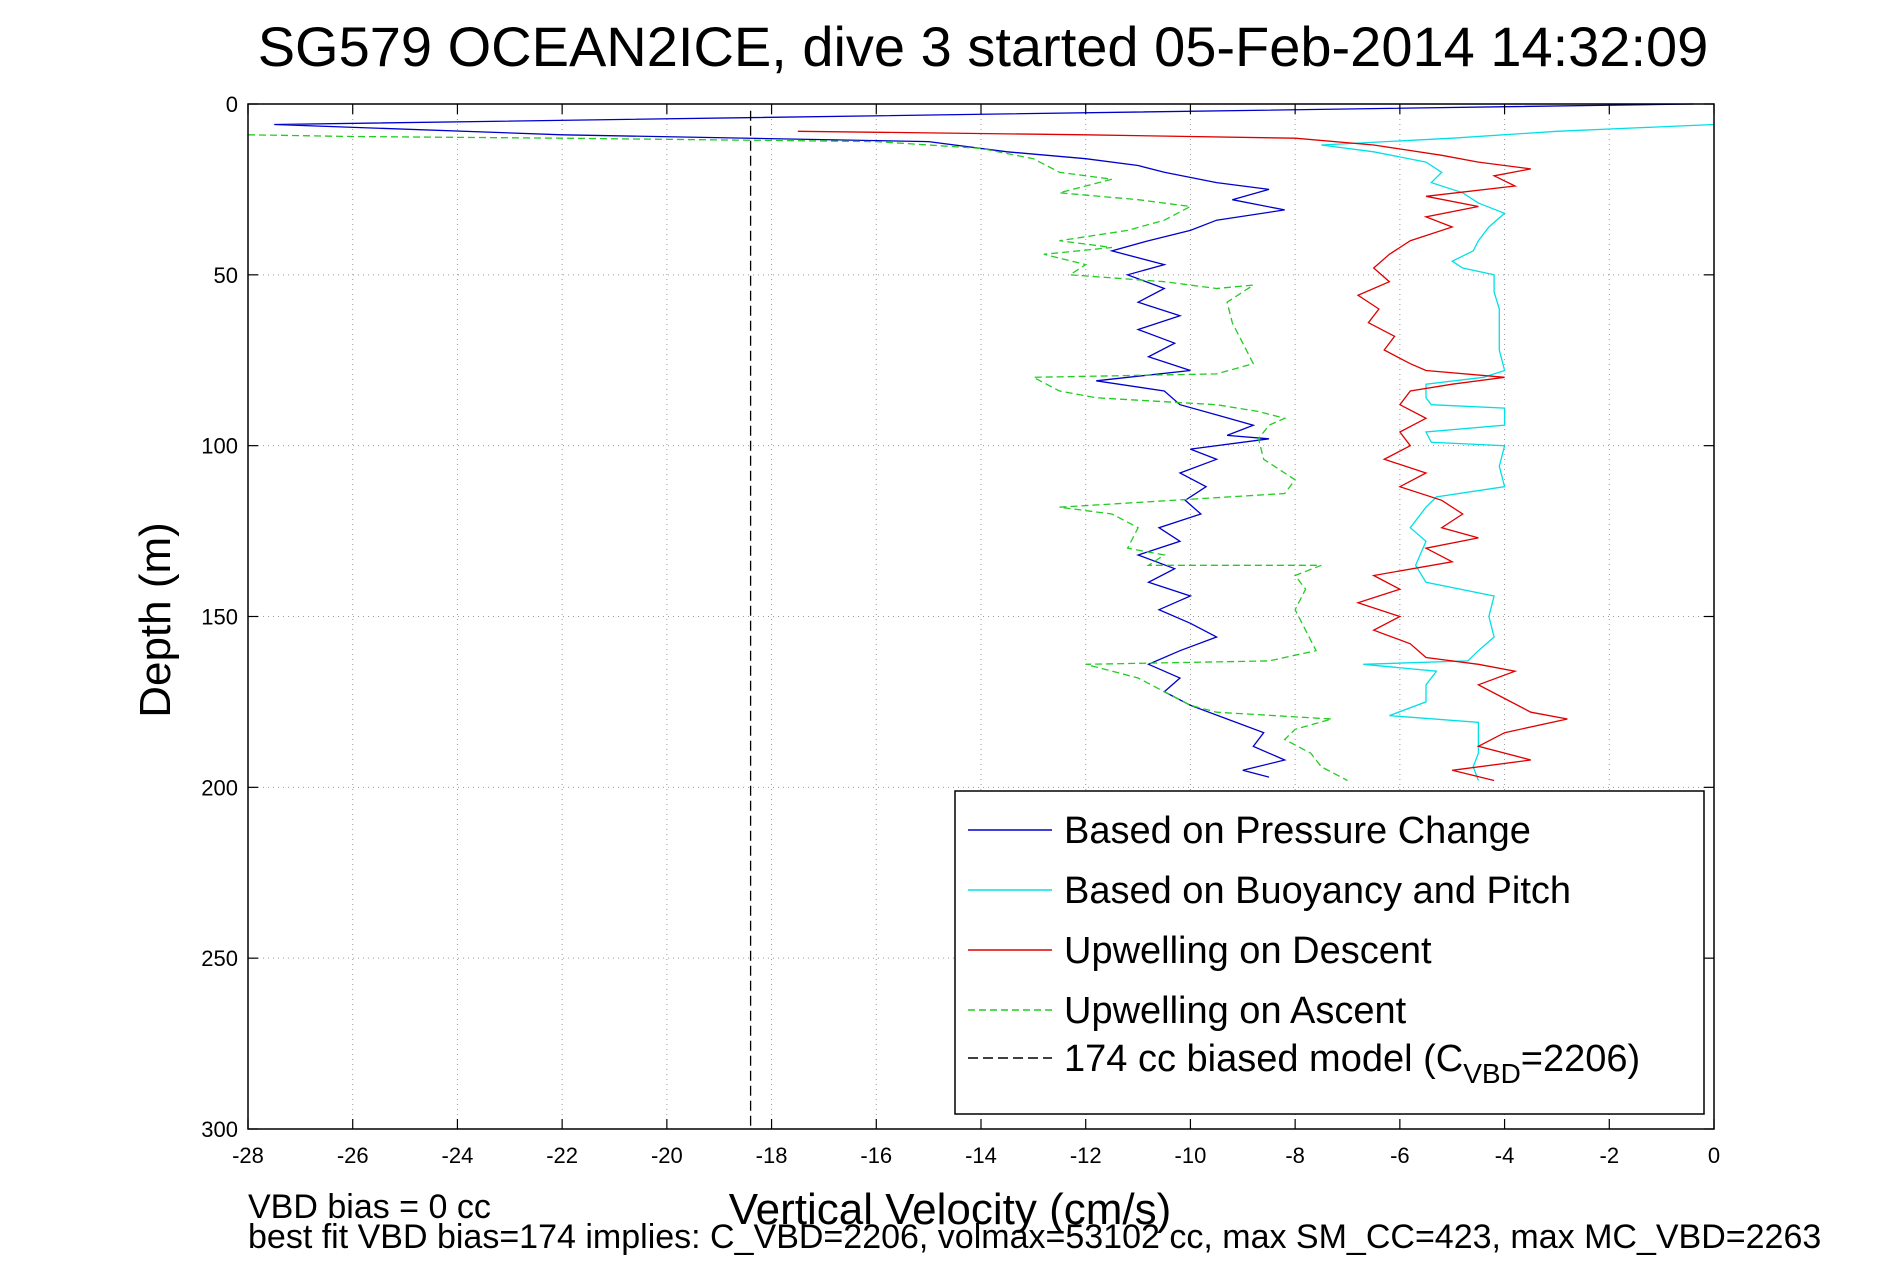 This screenshot has width=1891, height=1262. I want to click on y-tick-label: 0, so click(232, 104).